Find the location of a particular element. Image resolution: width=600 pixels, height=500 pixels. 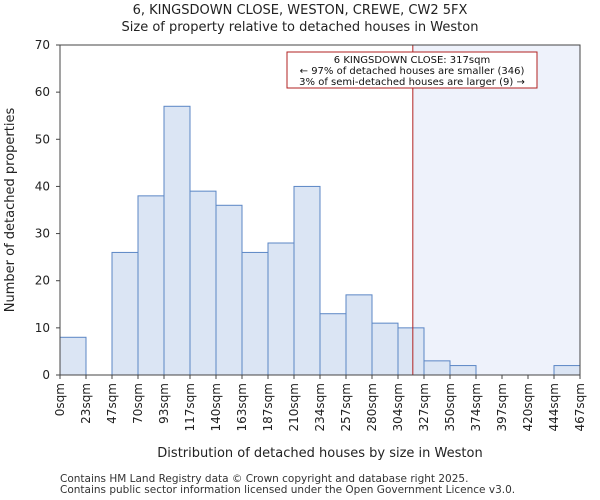

histogram-bar-280sqm is located at coordinates (385, 349).